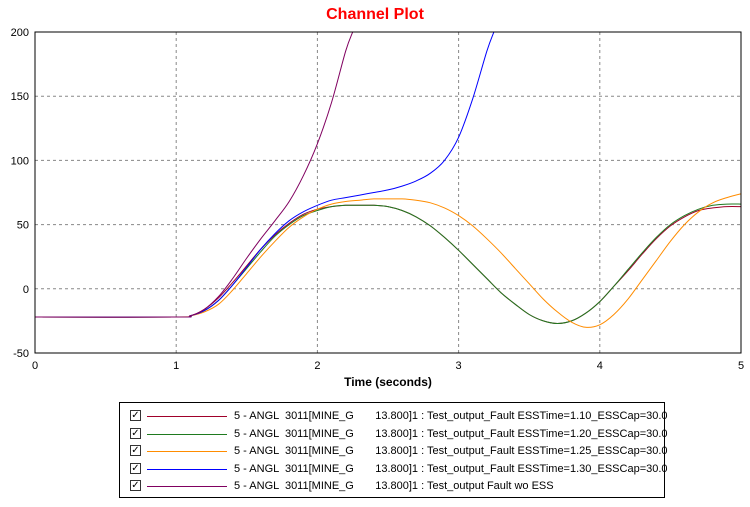  I want to click on y-tick-label: 200, so click(20, 33).